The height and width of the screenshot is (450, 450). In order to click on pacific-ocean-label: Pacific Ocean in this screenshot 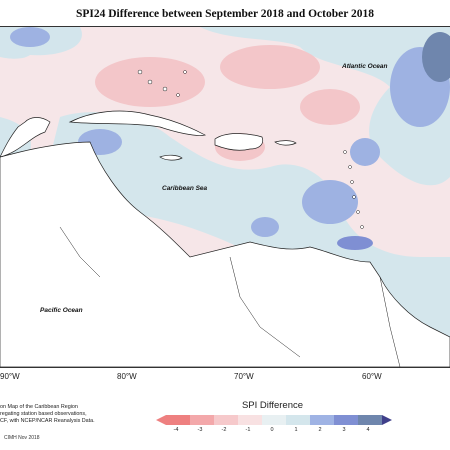, I will do `click(61, 310)`.